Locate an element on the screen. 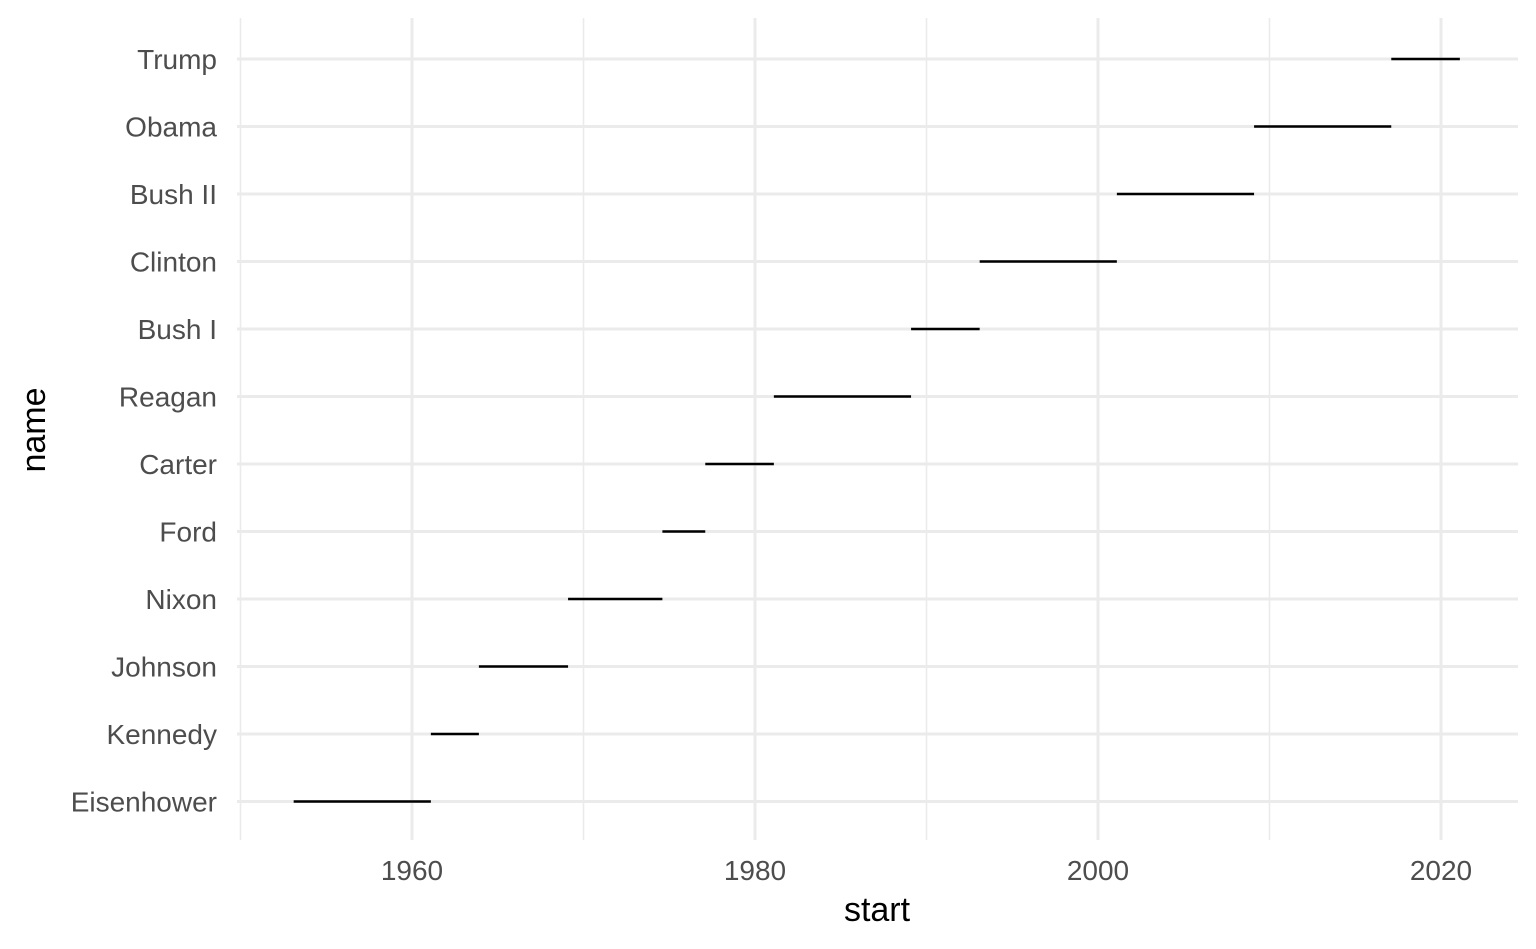 The image size is (1536, 949). y-tick-label: Carter is located at coordinates (178, 464).